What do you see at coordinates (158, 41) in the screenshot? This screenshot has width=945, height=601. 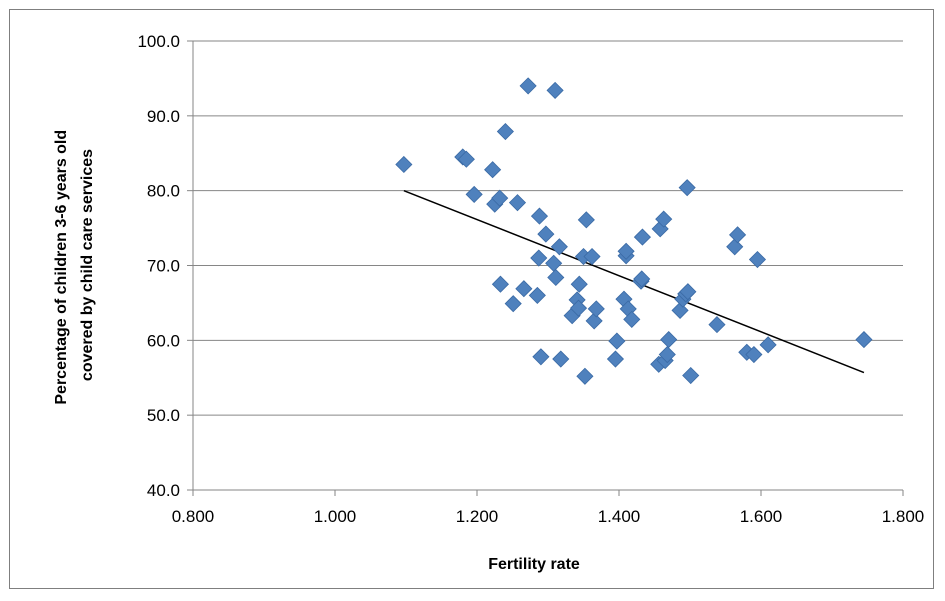 I see `y-tick-label: 100.0` at bounding box center [158, 41].